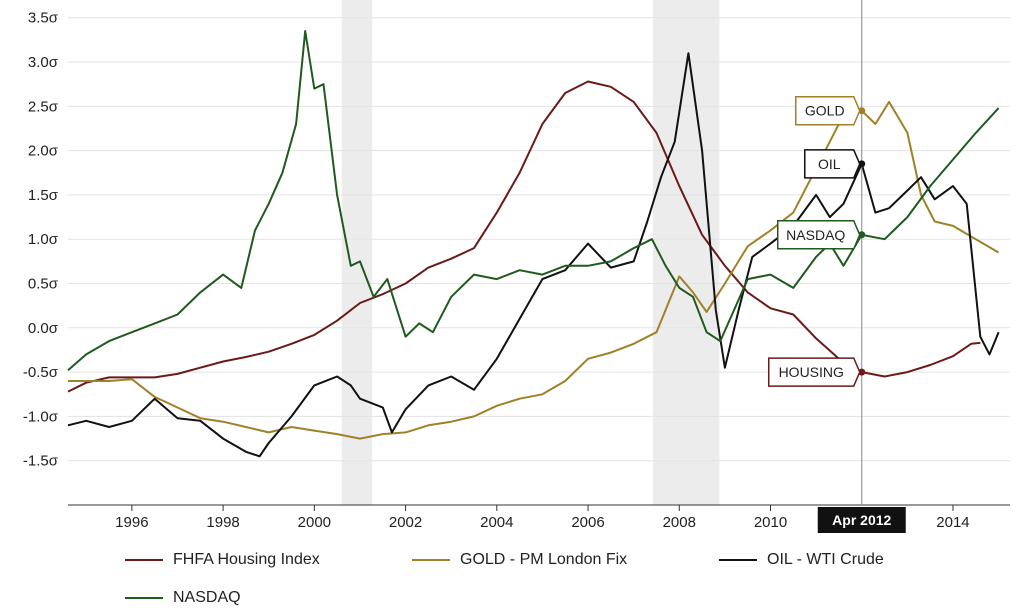  Describe the element at coordinates (862, 235) in the screenshot. I see `callout-dot-nasdaq` at that location.